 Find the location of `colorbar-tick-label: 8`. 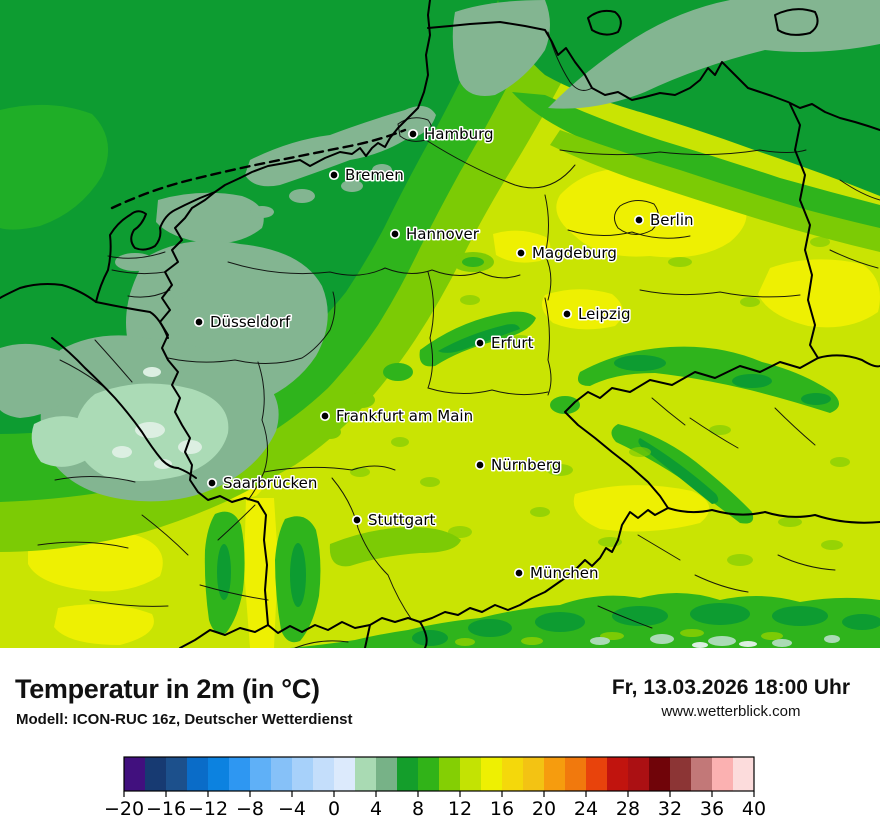

colorbar-tick-label: 8 is located at coordinates (418, 809).